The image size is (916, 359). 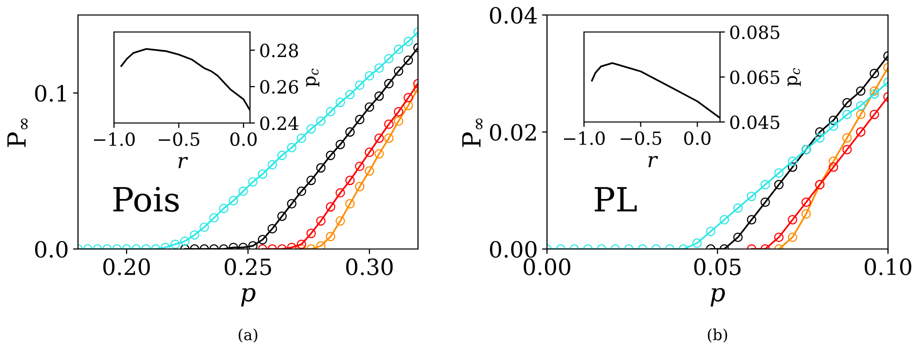 I want to click on annotation: Pois, so click(x=146, y=199).